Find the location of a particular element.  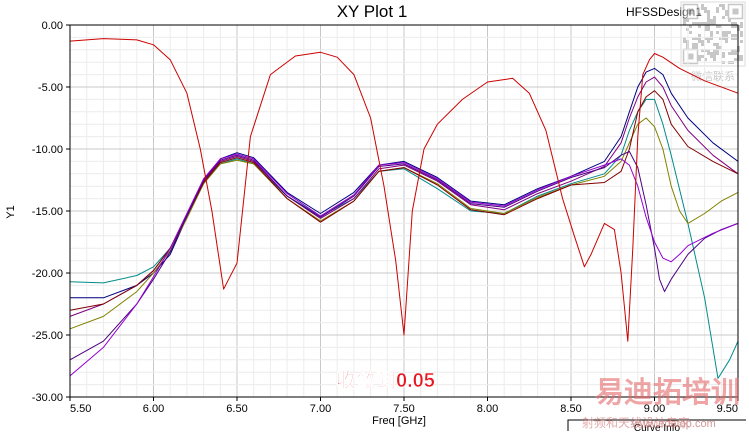

x-tick-label: 6.00 is located at coordinates (153, 409).